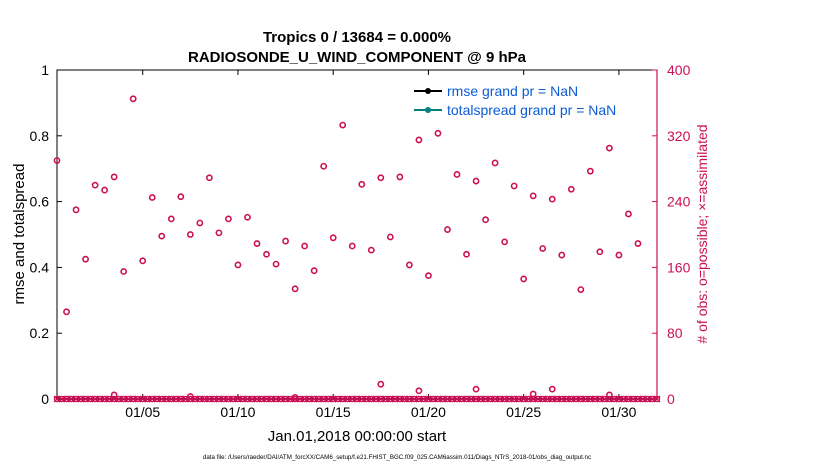  I want to click on y-right-tick-label: 0, so click(671, 399).